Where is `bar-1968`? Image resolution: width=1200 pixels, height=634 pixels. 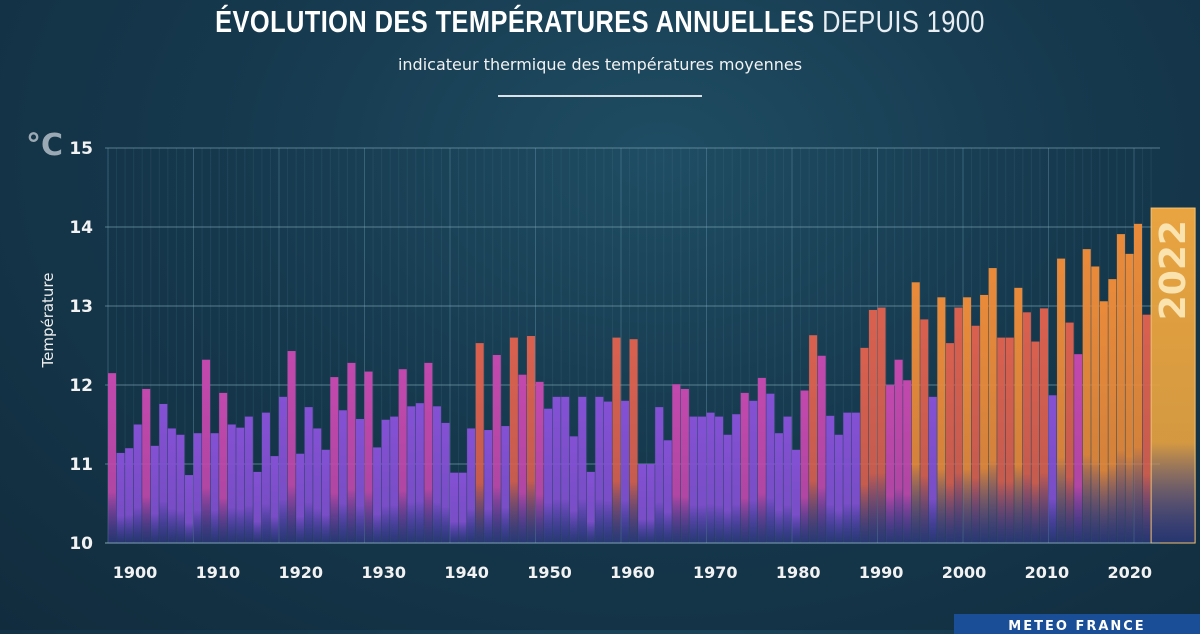 bar-1968 is located at coordinates (693, 479).